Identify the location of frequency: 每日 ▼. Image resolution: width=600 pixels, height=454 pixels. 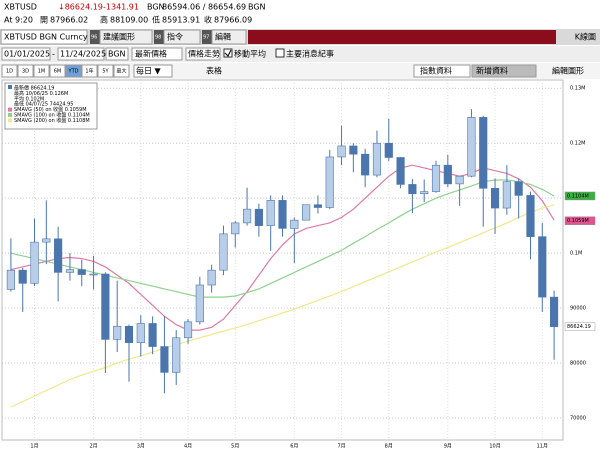
(149, 71).